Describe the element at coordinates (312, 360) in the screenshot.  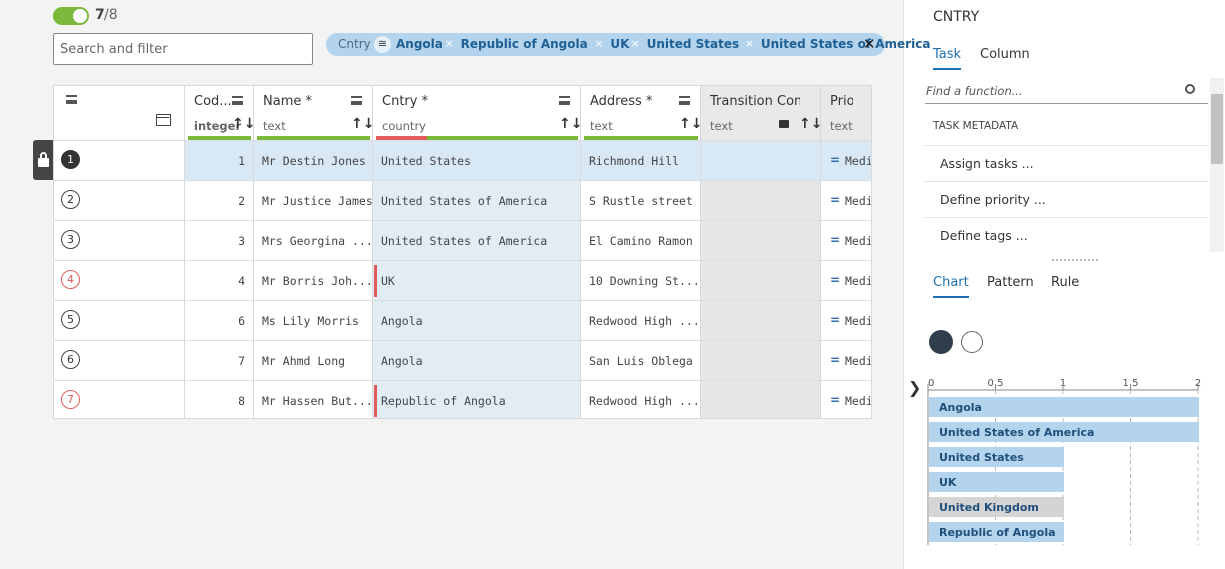
I see `cell: Mr Ahmd Long` at that location.